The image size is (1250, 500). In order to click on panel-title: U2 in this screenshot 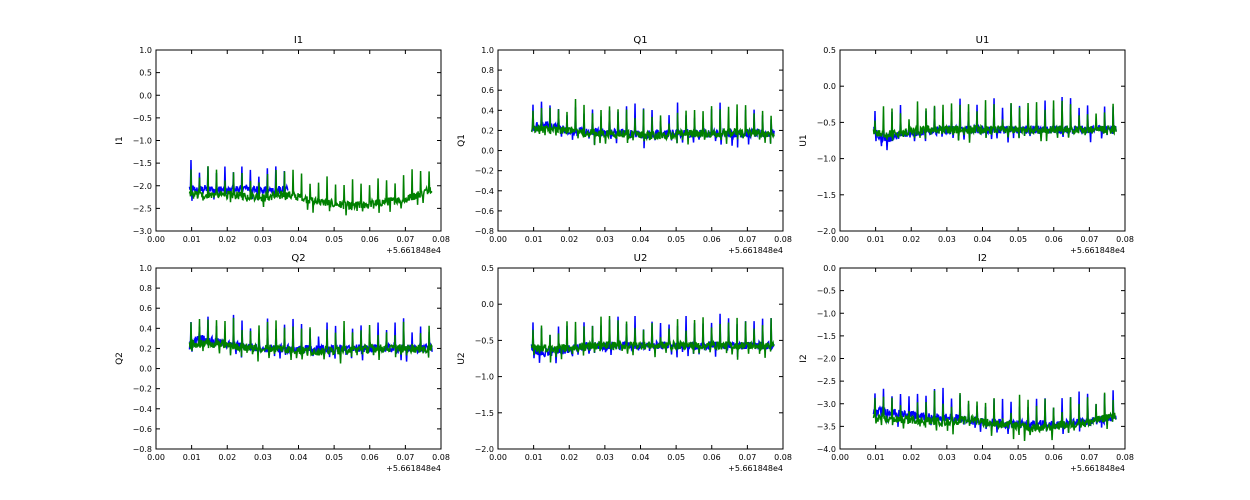, I will do `click(641, 258)`.